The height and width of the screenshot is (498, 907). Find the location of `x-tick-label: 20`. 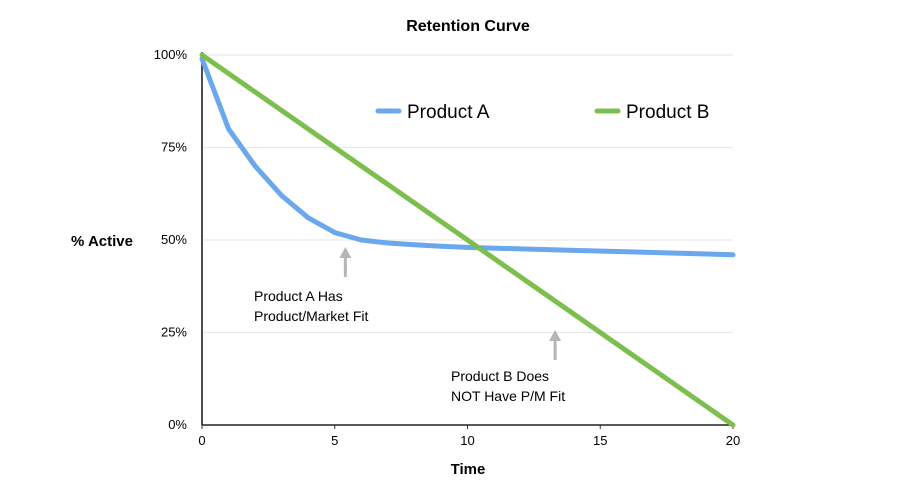

x-tick-label: 20 is located at coordinates (733, 440).